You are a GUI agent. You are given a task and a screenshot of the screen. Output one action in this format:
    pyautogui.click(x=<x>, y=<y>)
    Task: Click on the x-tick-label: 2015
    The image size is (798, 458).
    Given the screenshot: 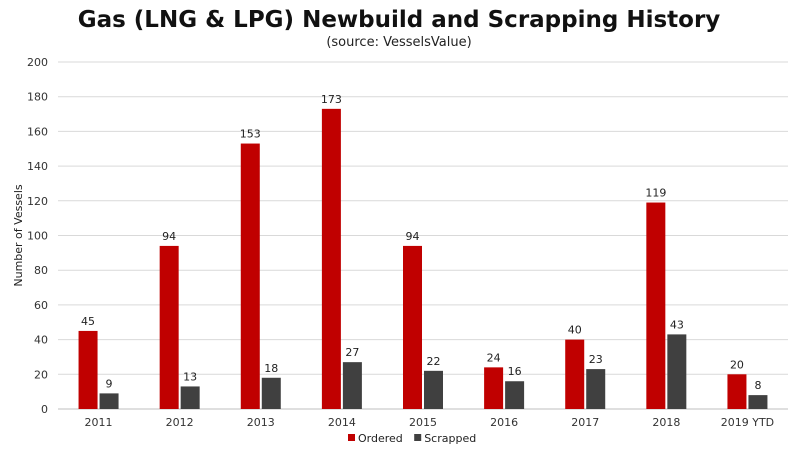 What is the action you would take?
    pyautogui.click(x=423, y=422)
    